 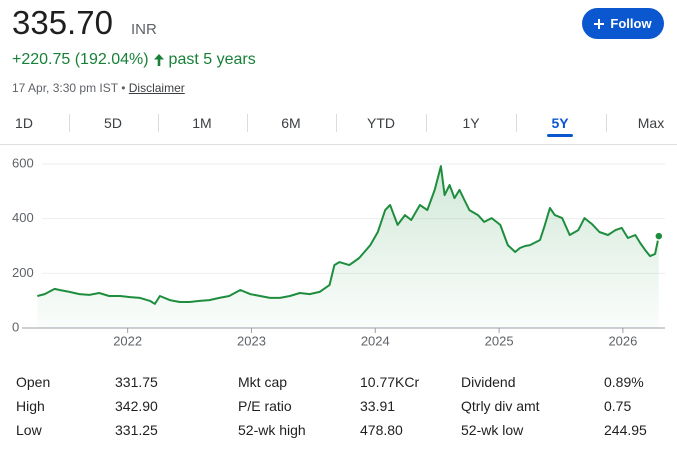 I want to click on y-tick-label: 200, so click(x=23, y=272).